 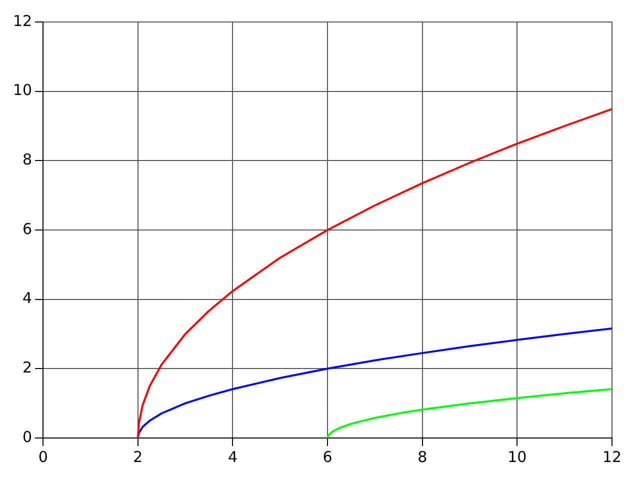 What do you see at coordinates (423, 457) in the screenshot?
I see `x-tick-label: 8` at bounding box center [423, 457].